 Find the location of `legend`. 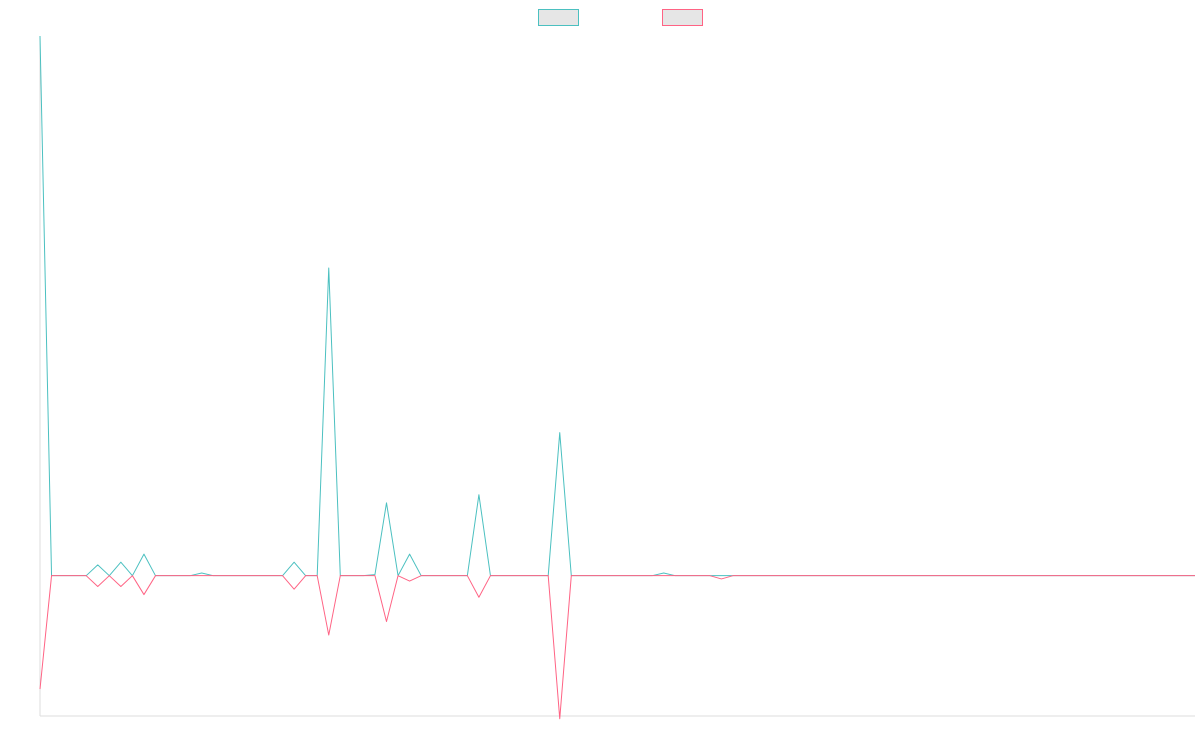

legend is located at coordinates (620, 17).